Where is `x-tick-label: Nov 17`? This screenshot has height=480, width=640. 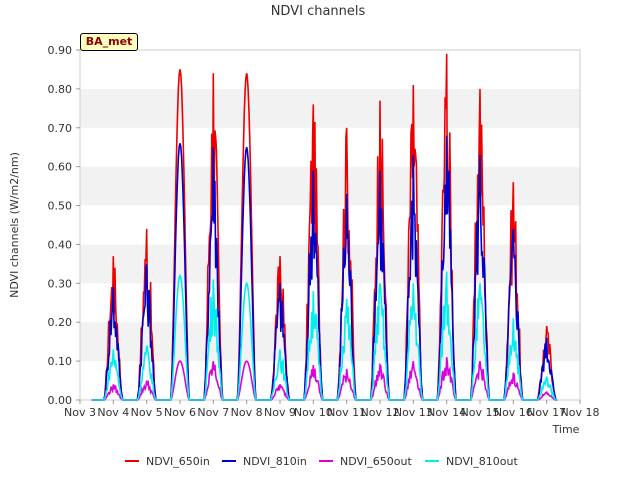 x-tick-label: Nov 17 is located at coordinates (546, 412).